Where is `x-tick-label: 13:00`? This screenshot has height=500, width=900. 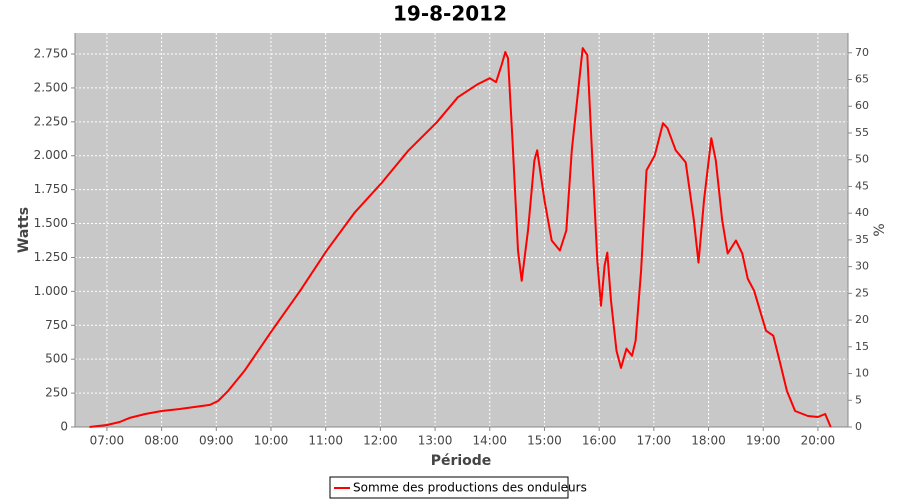 x-tick-label: 13:00 is located at coordinates (435, 441).